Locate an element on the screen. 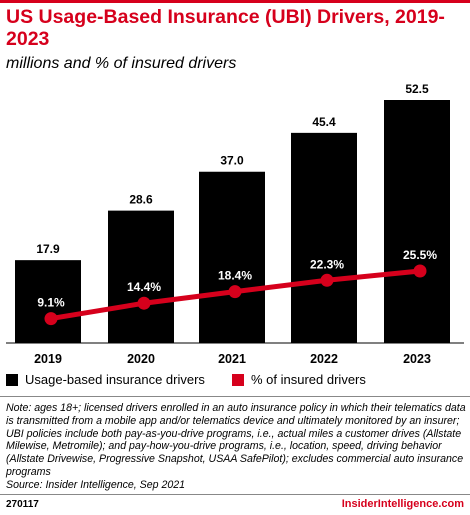  line-point-2023 is located at coordinates (420, 271).